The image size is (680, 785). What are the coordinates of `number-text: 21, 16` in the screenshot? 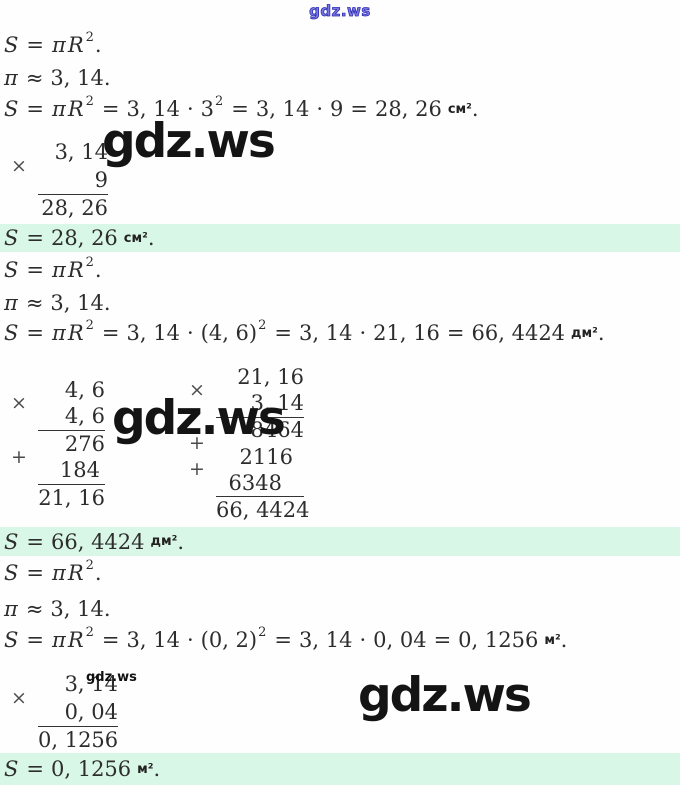 It's located at (71, 497).